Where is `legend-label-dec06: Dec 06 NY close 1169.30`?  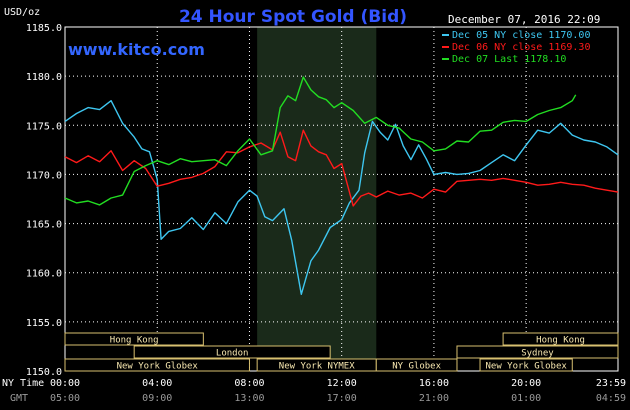 legend-label-dec06: Dec 06 NY close 1169.30 is located at coordinates (521, 47).